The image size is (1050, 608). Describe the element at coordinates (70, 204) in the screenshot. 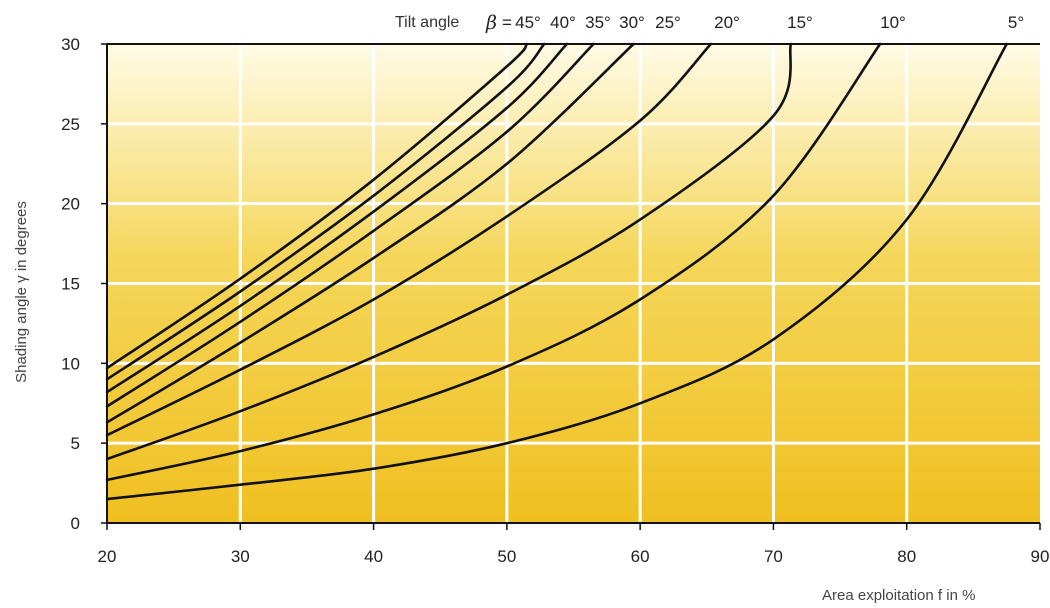

I see `y-tick-label-20: 20` at that location.